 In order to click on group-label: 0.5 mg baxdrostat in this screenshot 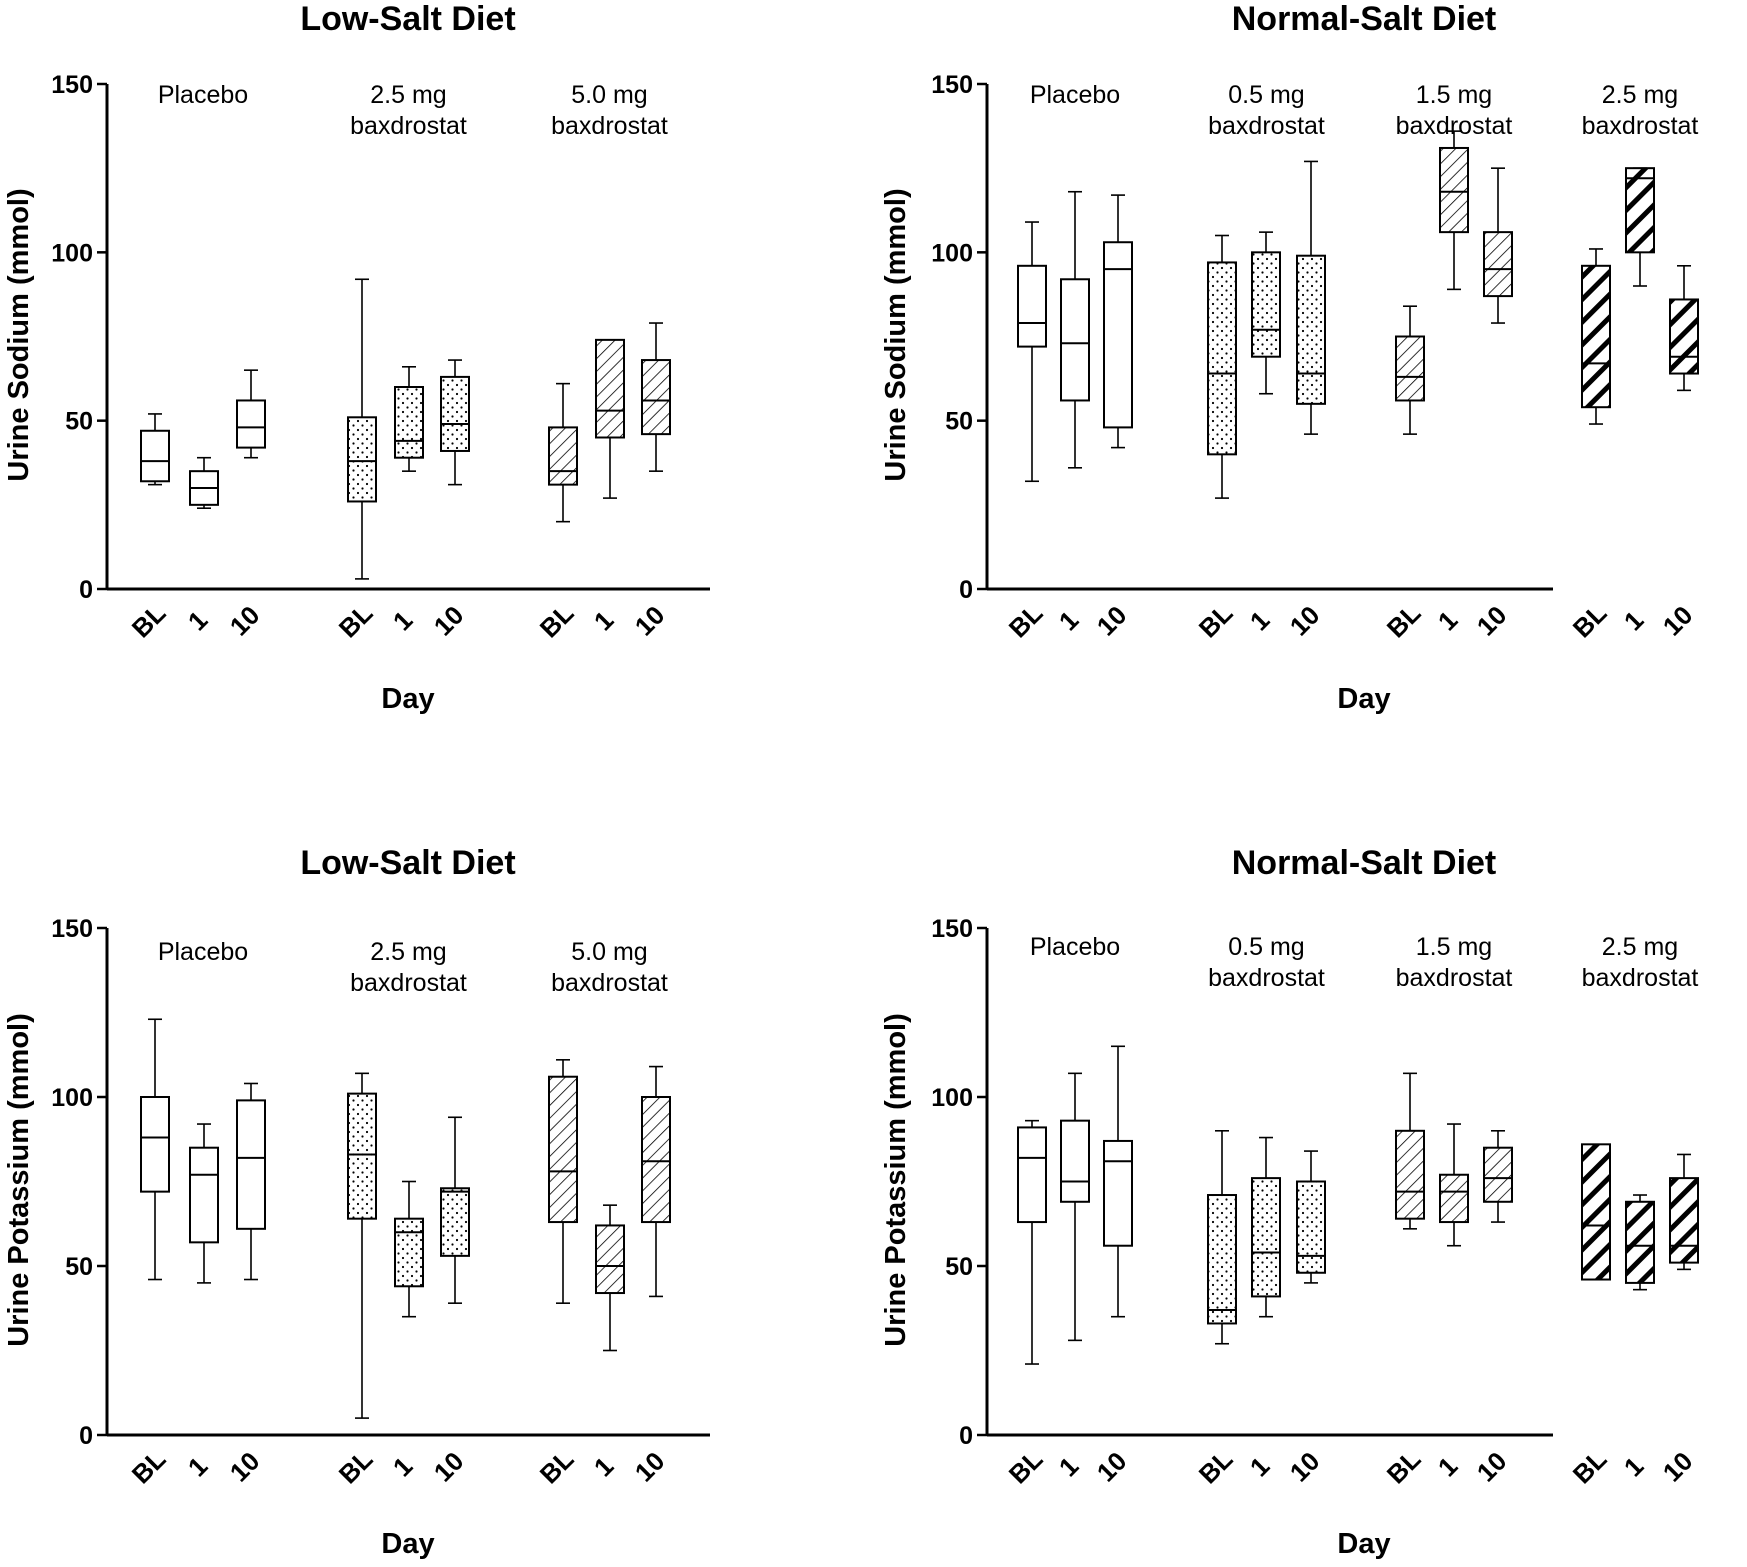, I will do `click(1266, 110)`.